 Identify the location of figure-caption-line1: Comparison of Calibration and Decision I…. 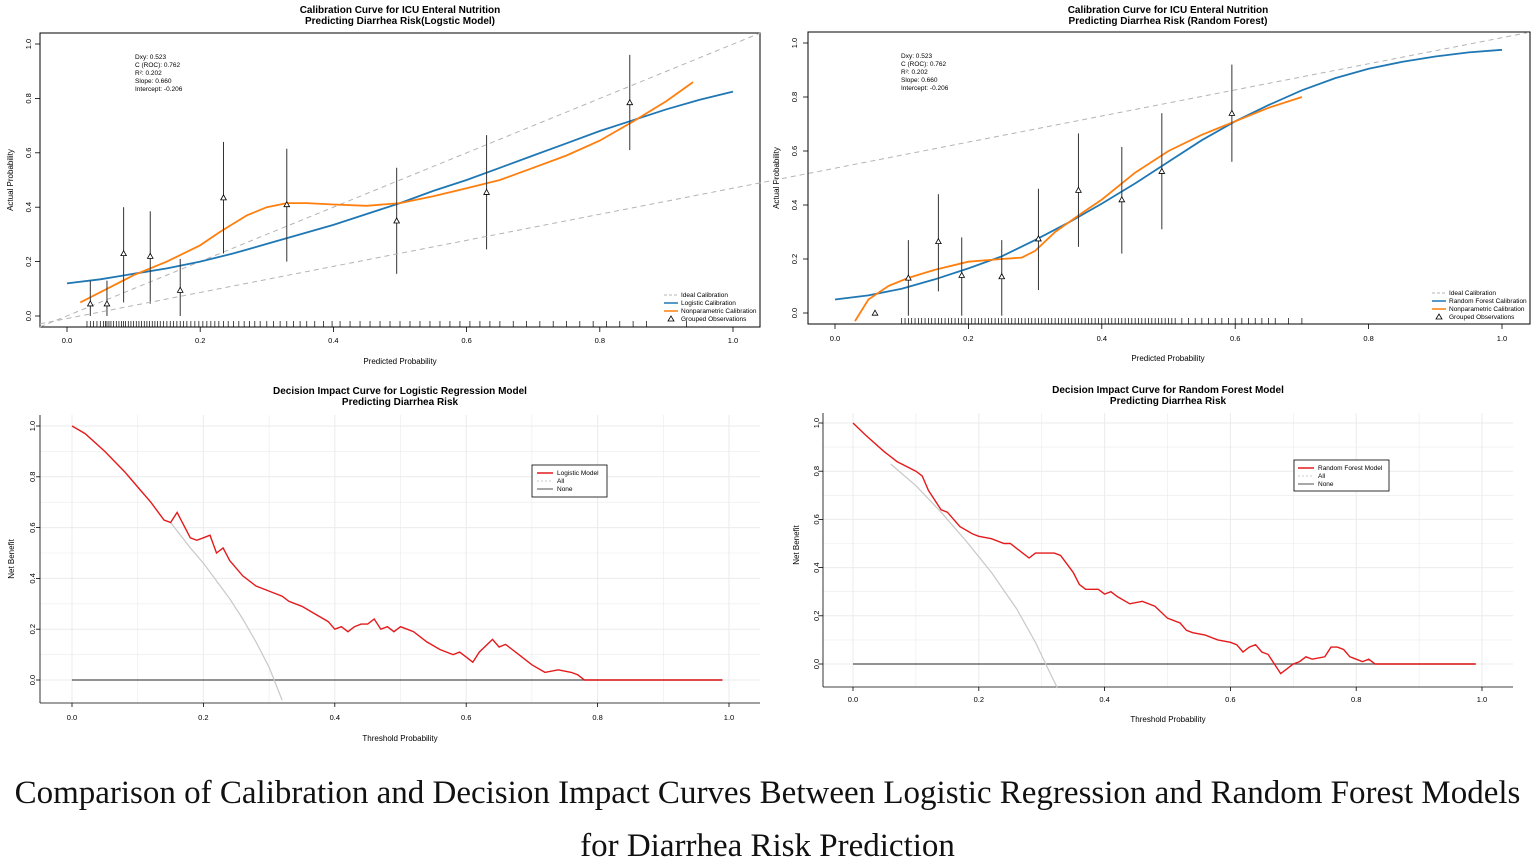
(767, 793).